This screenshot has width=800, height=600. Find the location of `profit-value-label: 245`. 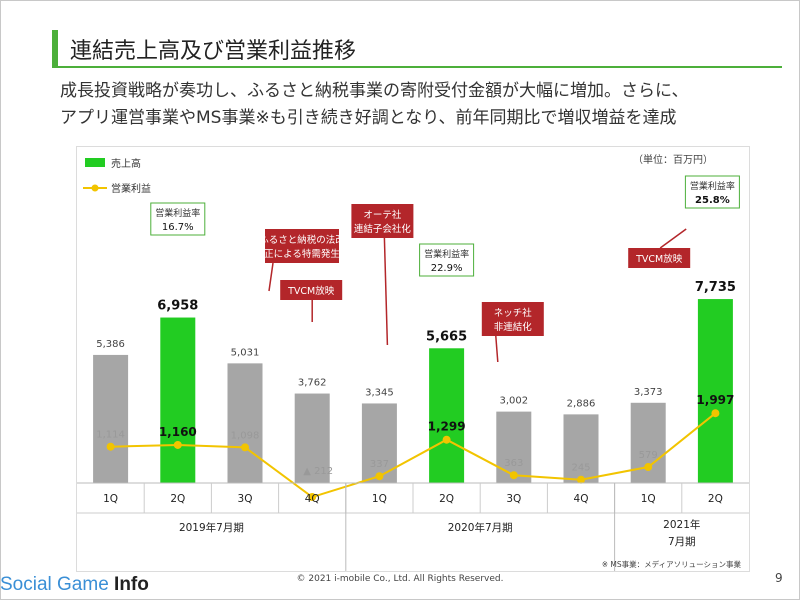

profit-value-label: 245 is located at coordinates (580, 468).